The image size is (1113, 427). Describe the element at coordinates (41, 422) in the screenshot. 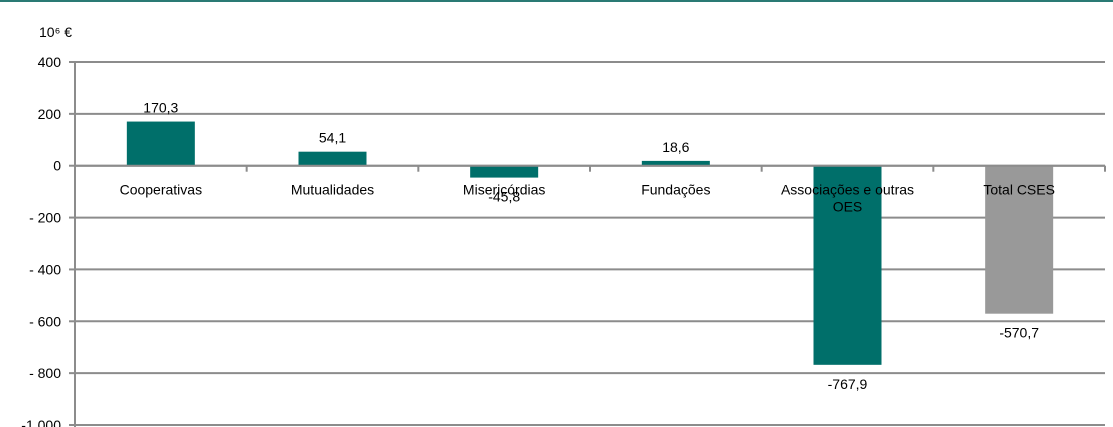

I see `y-tick-label: -1 000` at that location.